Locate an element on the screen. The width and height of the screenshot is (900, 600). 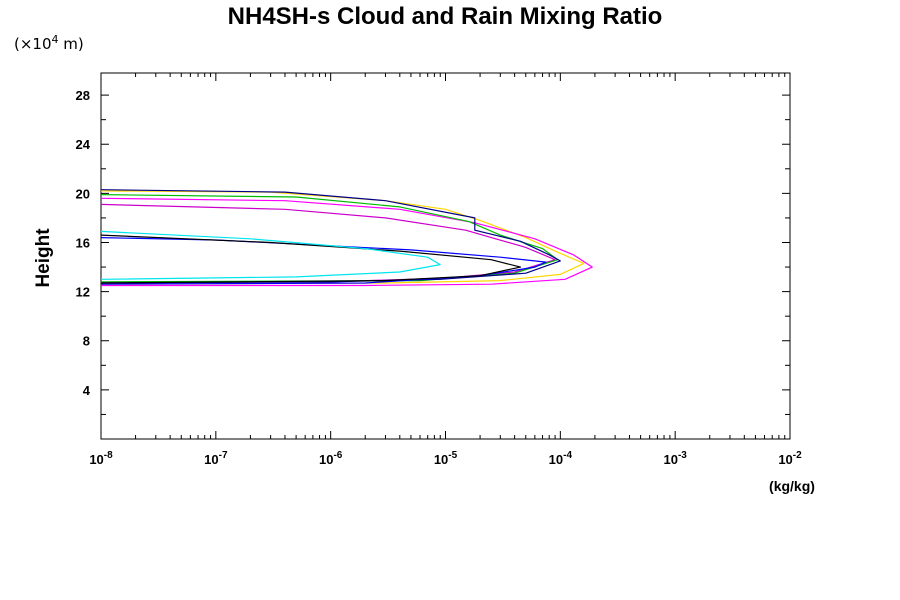
x-tick-label: 10⁻² is located at coordinates (790, 458).